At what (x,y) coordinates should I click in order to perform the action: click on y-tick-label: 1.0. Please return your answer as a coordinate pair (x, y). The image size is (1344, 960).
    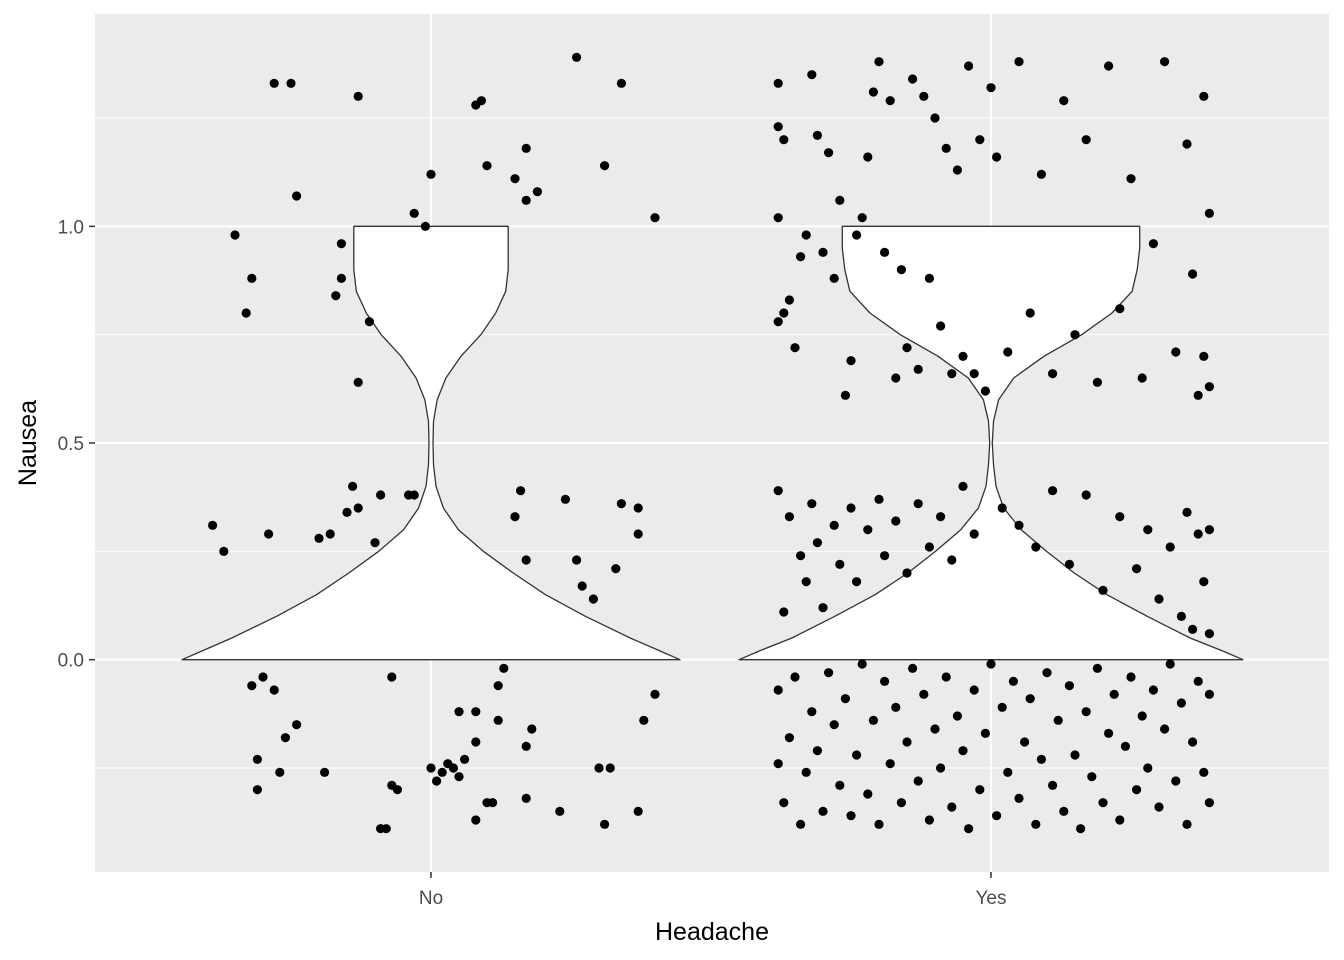
    Looking at the image, I should click on (71, 227).